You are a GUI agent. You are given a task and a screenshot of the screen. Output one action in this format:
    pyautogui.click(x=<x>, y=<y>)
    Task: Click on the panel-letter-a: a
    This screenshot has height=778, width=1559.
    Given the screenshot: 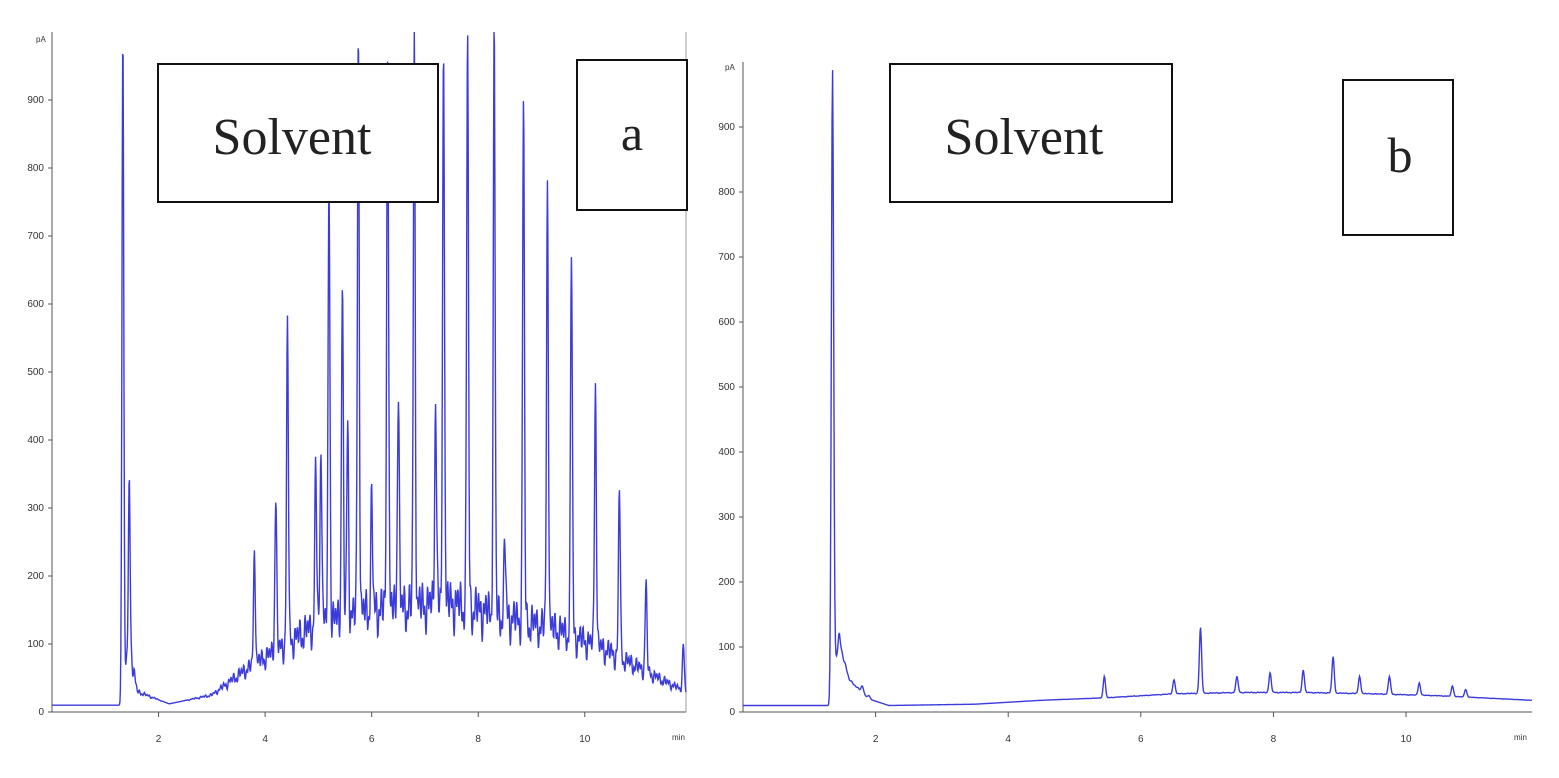 What is the action you would take?
    pyautogui.click(x=632, y=133)
    